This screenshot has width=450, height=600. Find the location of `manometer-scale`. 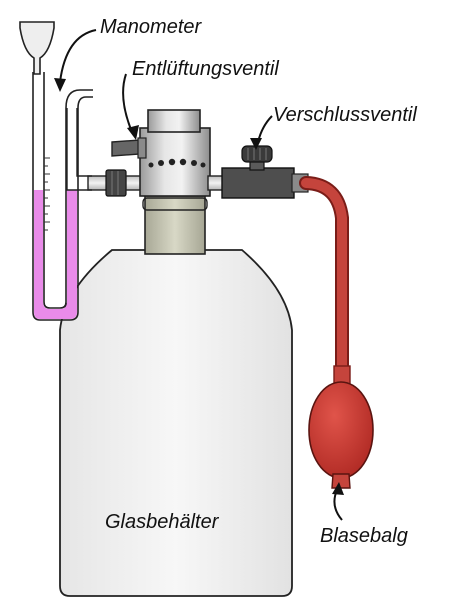

manometer-scale is located at coordinates (47, 194).